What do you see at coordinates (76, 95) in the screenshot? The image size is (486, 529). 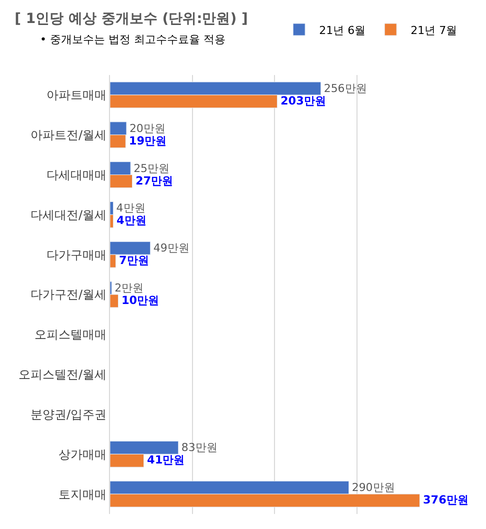 I see `y-tick-label: 아파트매매` at bounding box center [76, 95].